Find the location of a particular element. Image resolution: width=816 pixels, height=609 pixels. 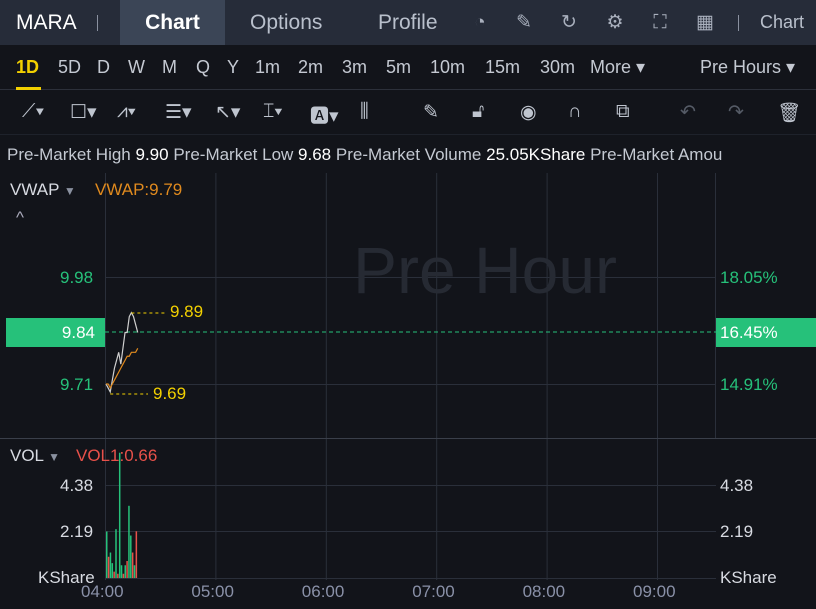

vol-dropdown: VOL ▼ is located at coordinates (35, 455).